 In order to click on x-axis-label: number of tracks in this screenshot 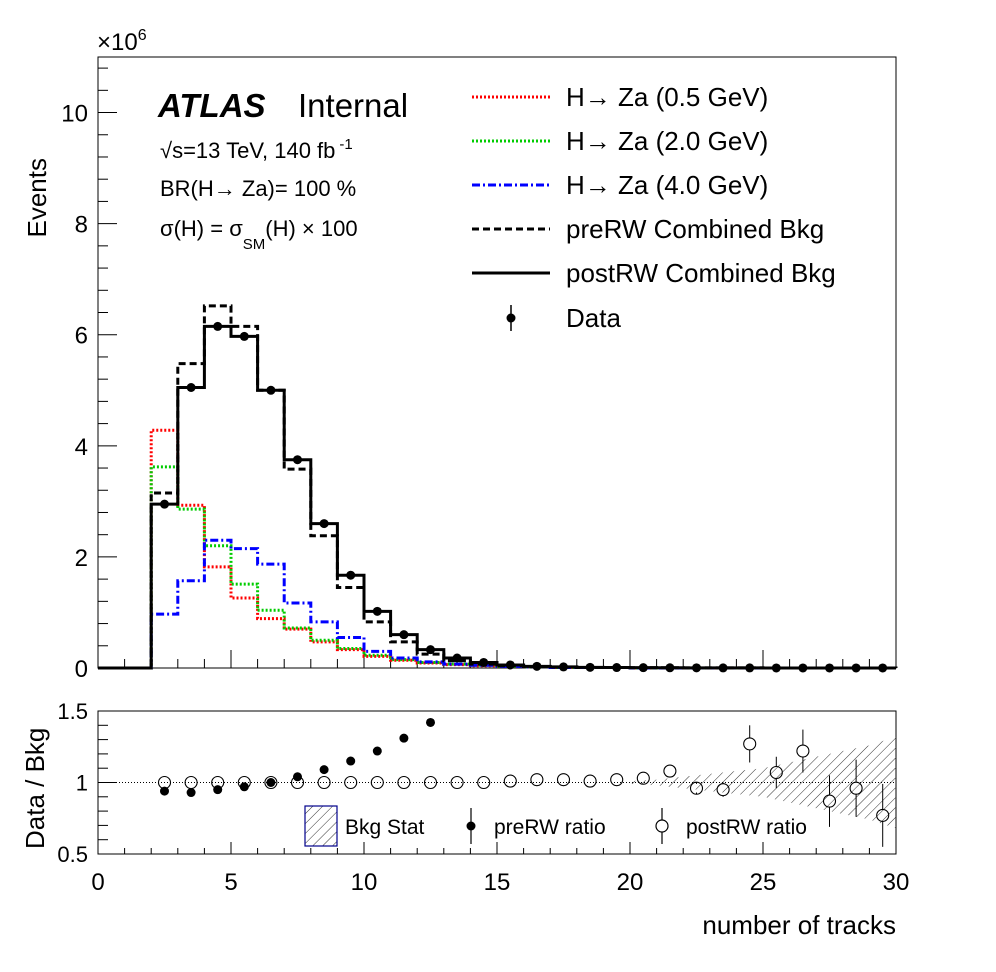, I will do `click(799, 925)`.